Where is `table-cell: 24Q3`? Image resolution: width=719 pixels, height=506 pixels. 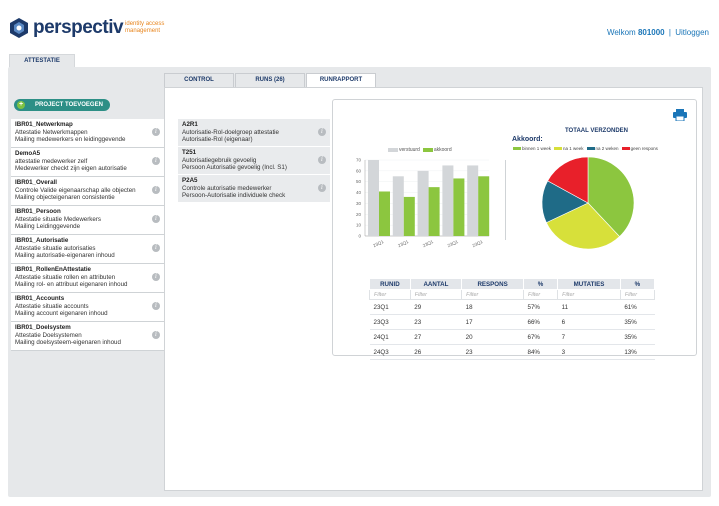
table-cell: 24Q3 is located at coordinates (390, 352).